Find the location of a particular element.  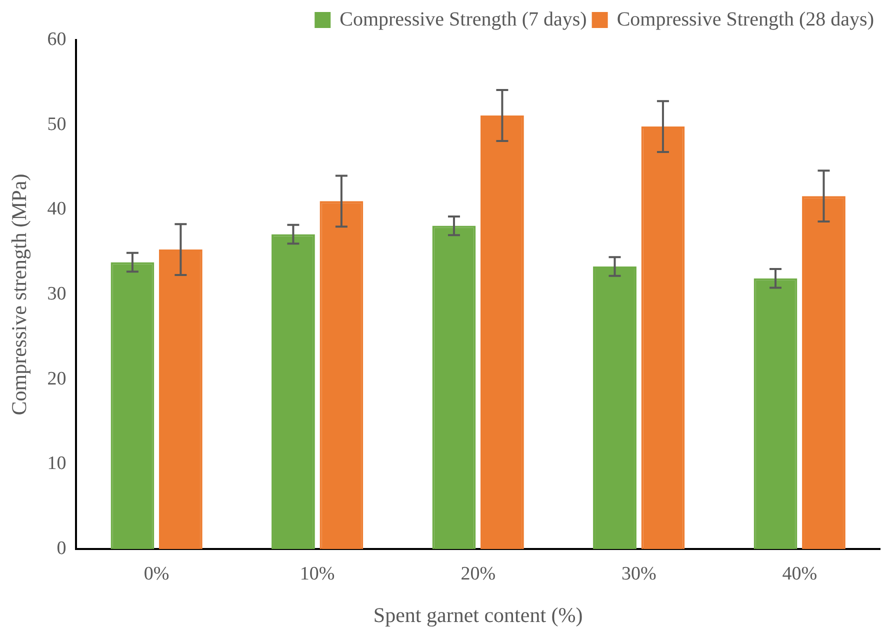

x-tick-label: 20% is located at coordinates (478, 573).